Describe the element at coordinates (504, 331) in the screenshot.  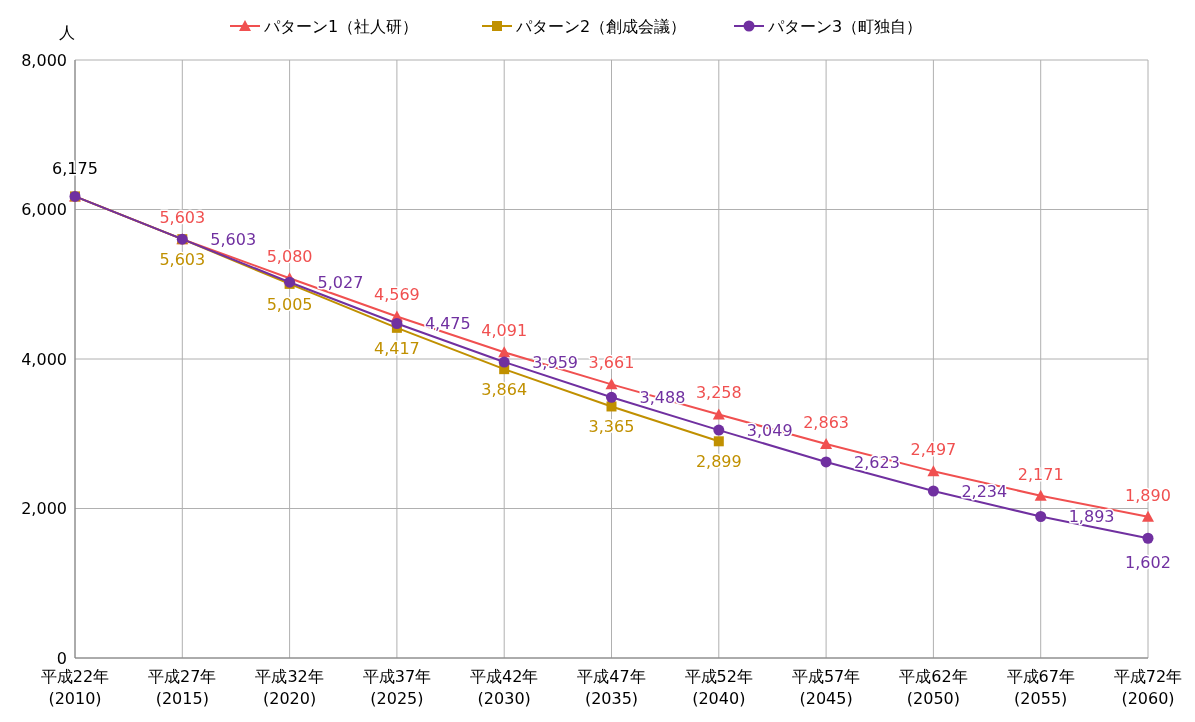
I see `data-label: 4,091` at that location.